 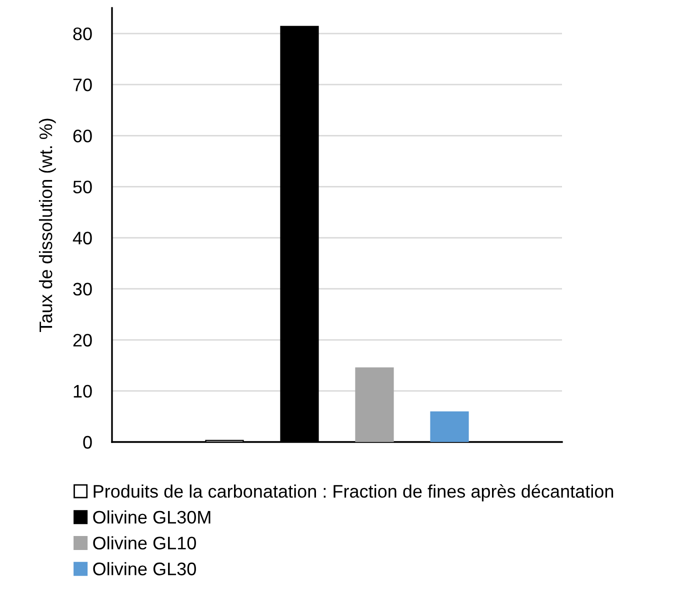 I want to click on y-tick-label: 0, so click(x=87, y=442).